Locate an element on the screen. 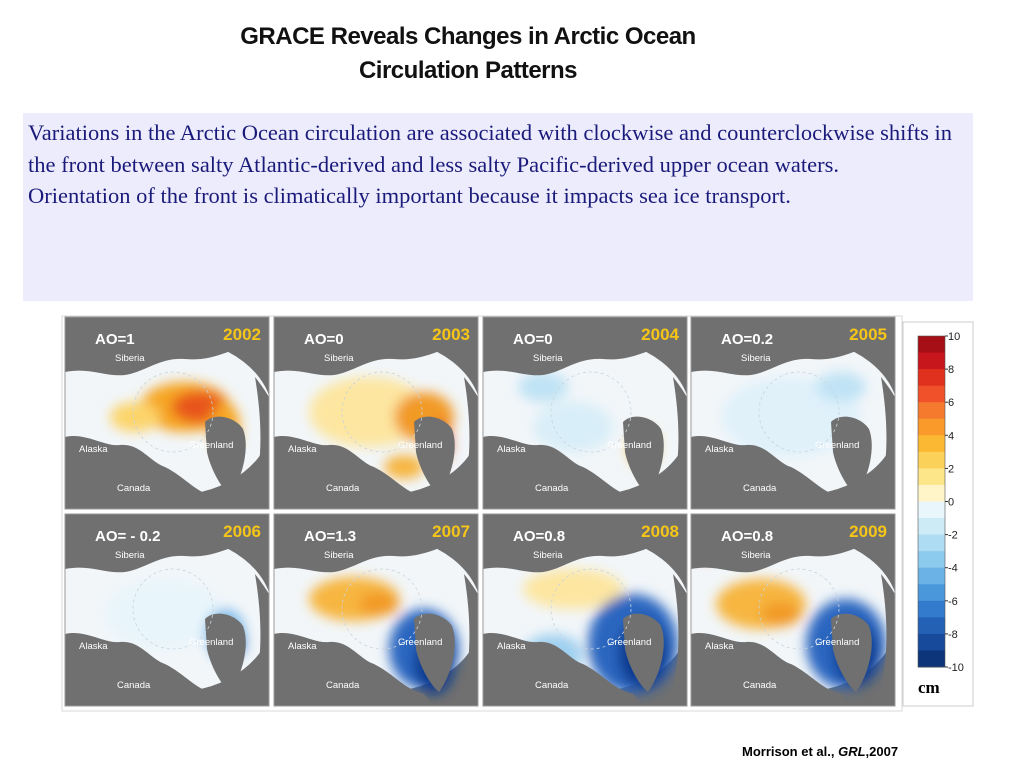 This screenshot has width=1023, height=767. map: AO=0 2004 Siberia Greenland Alaska Canada is located at coordinates (585, 413).